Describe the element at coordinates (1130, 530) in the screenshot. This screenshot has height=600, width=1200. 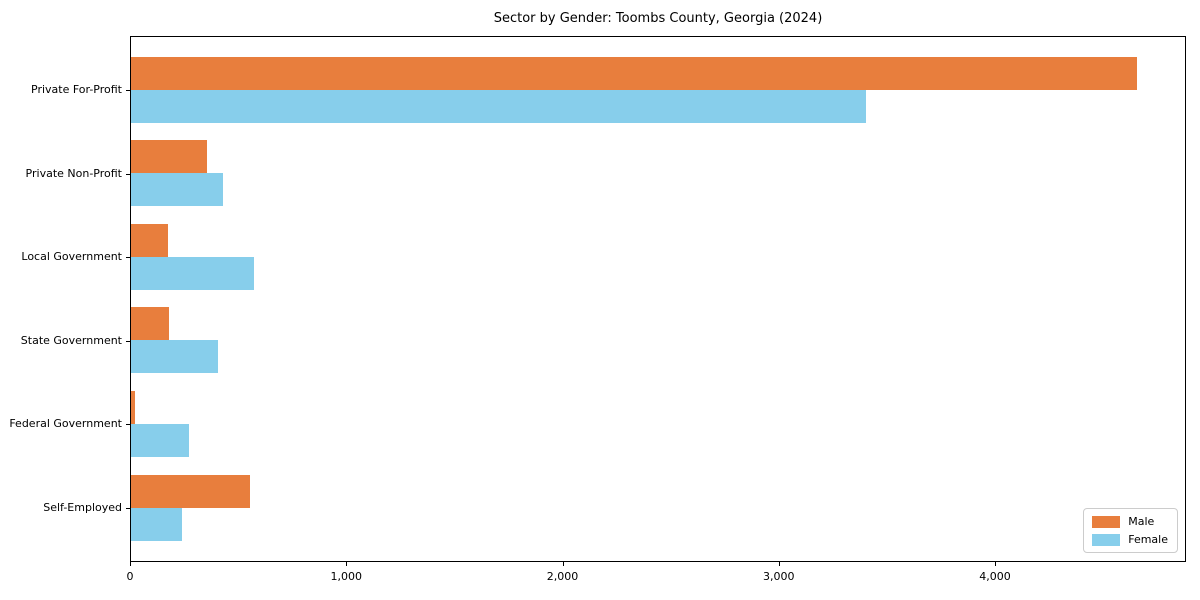
I see `legend: Male Female` at that location.